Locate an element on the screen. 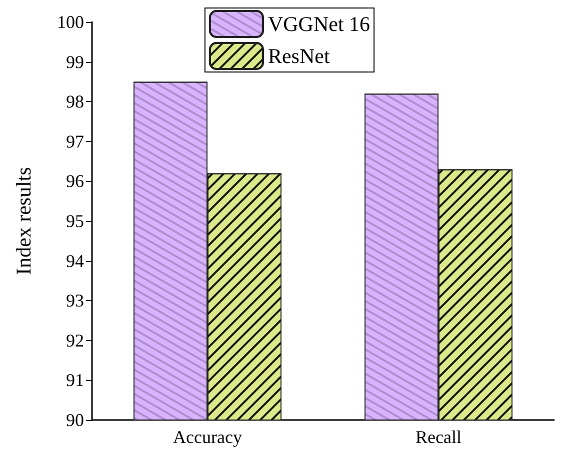  y-tick-label: 97 is located at coordinates (75, 141).